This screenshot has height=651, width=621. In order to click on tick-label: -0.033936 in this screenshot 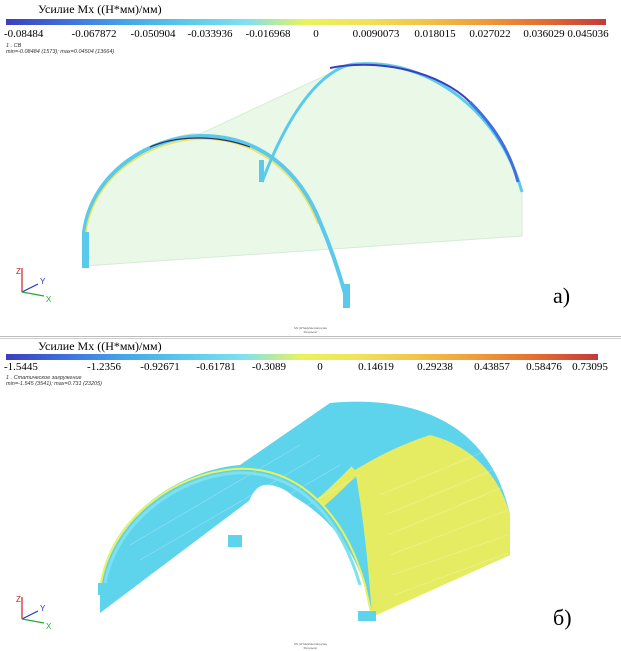, I will do `click(210, 34)`.